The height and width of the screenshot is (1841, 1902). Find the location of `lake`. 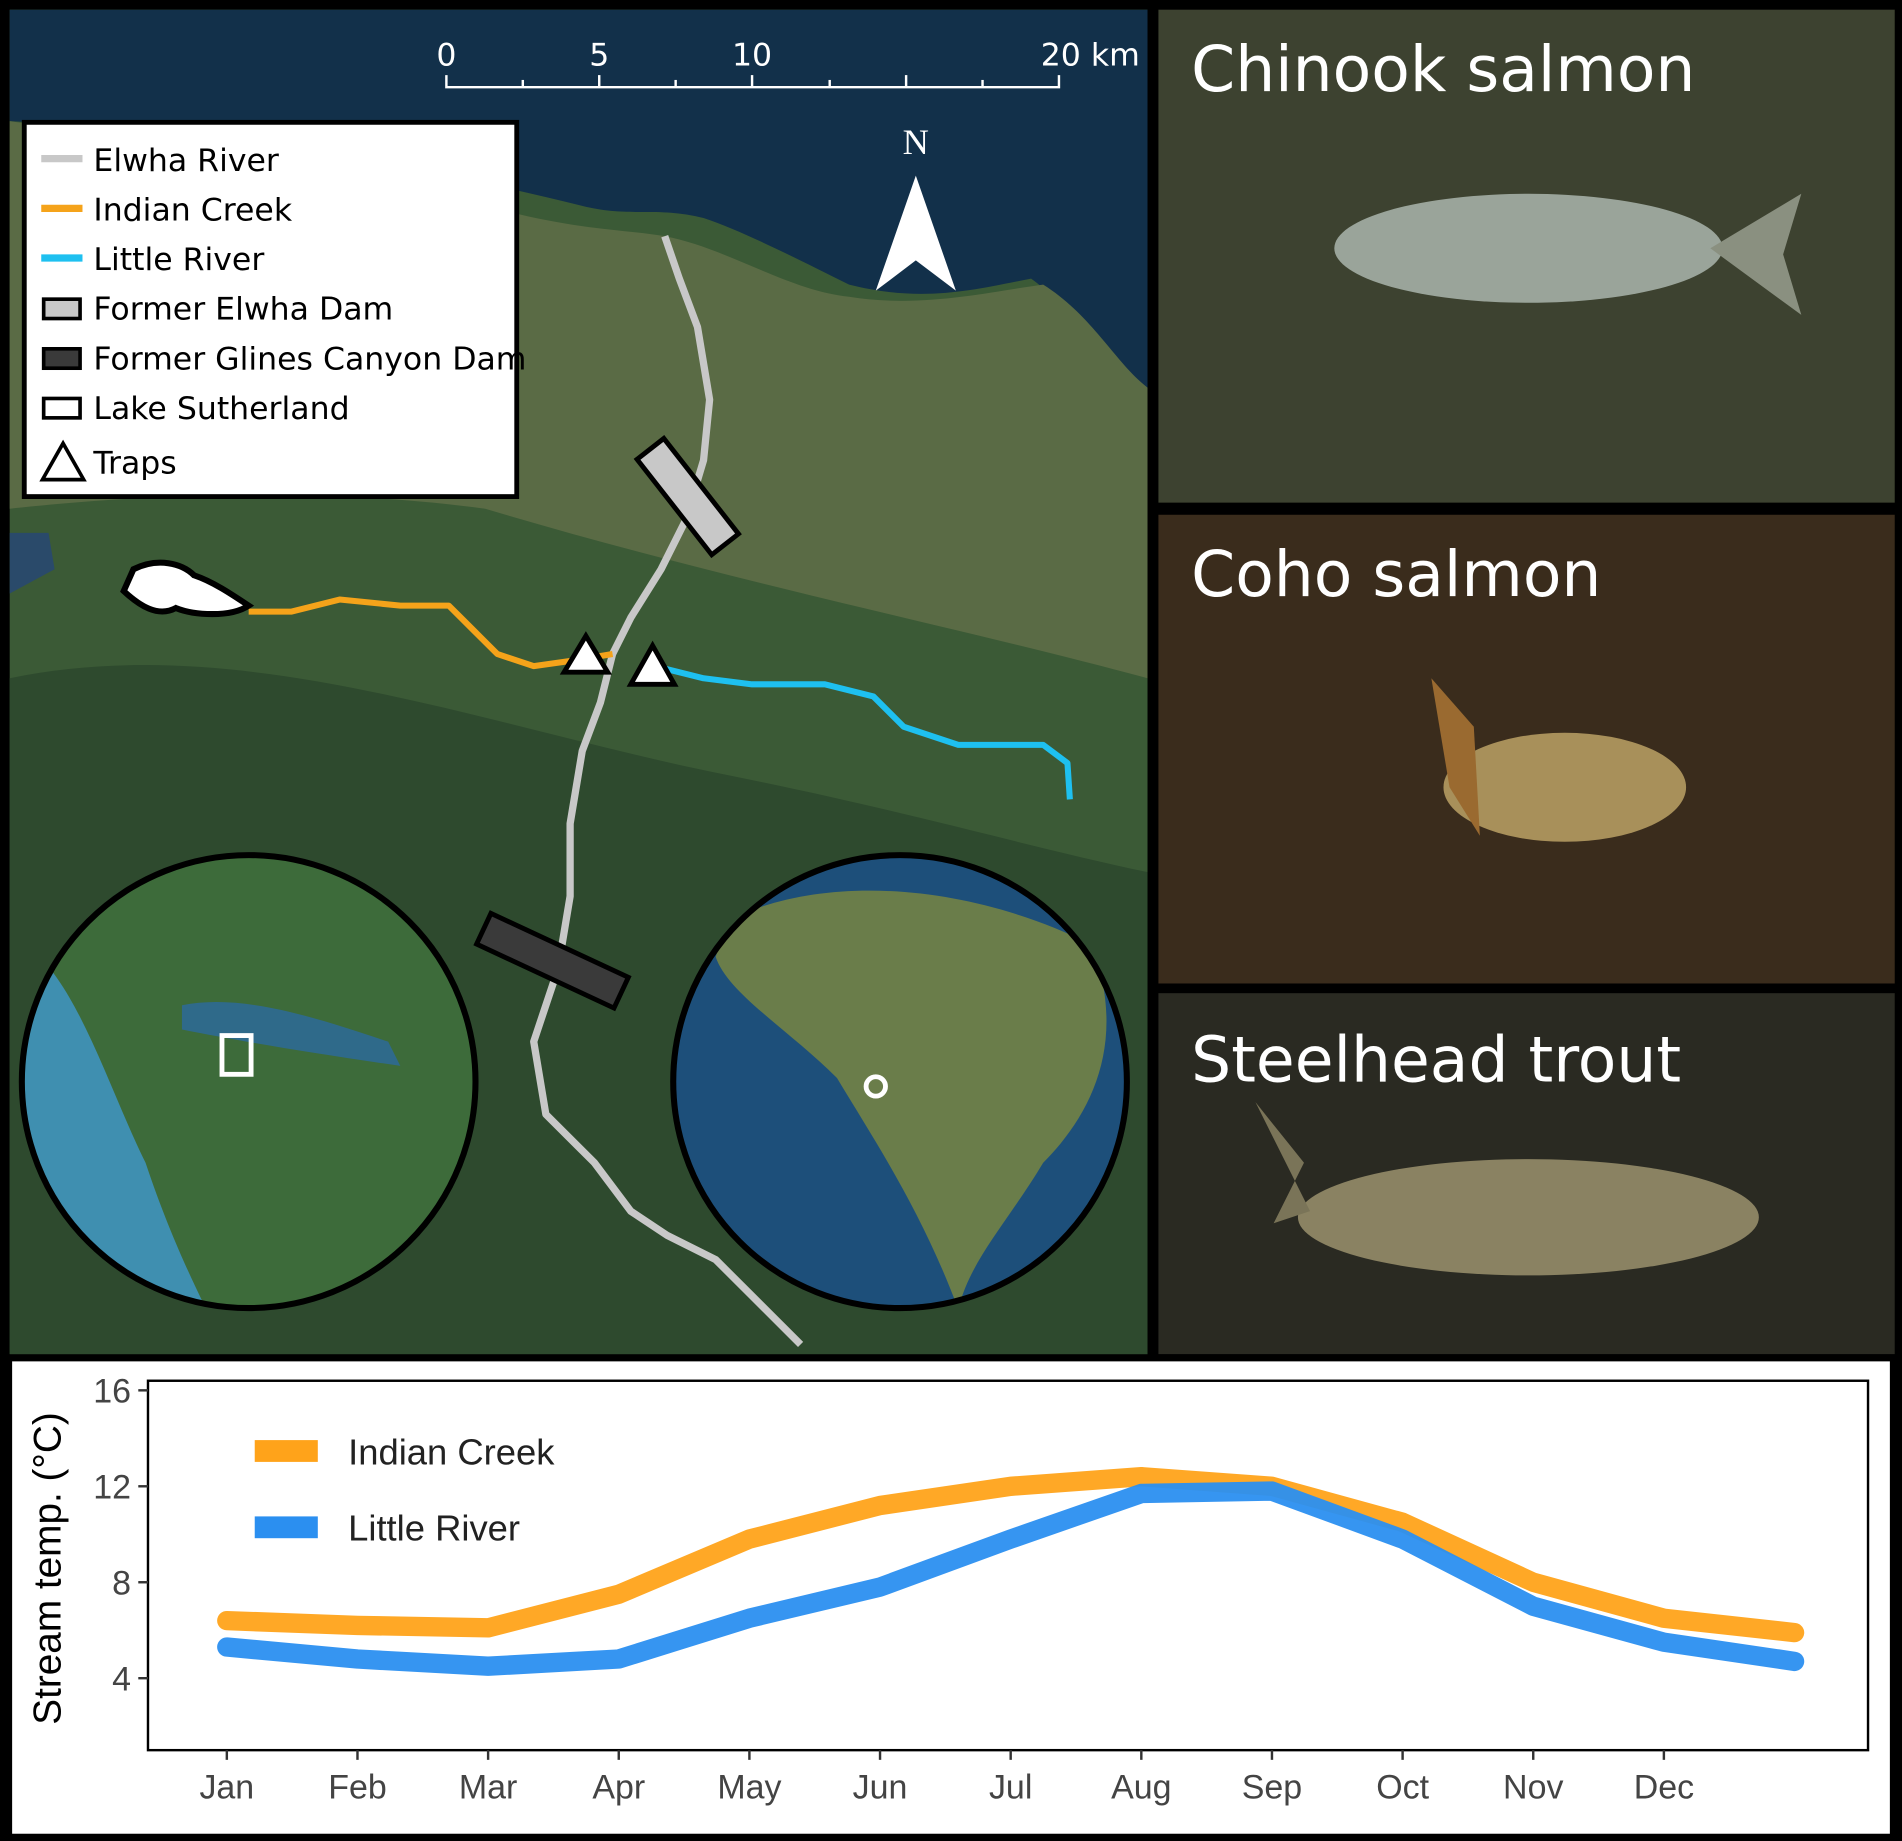

lake is located at coordinates (32, 563).